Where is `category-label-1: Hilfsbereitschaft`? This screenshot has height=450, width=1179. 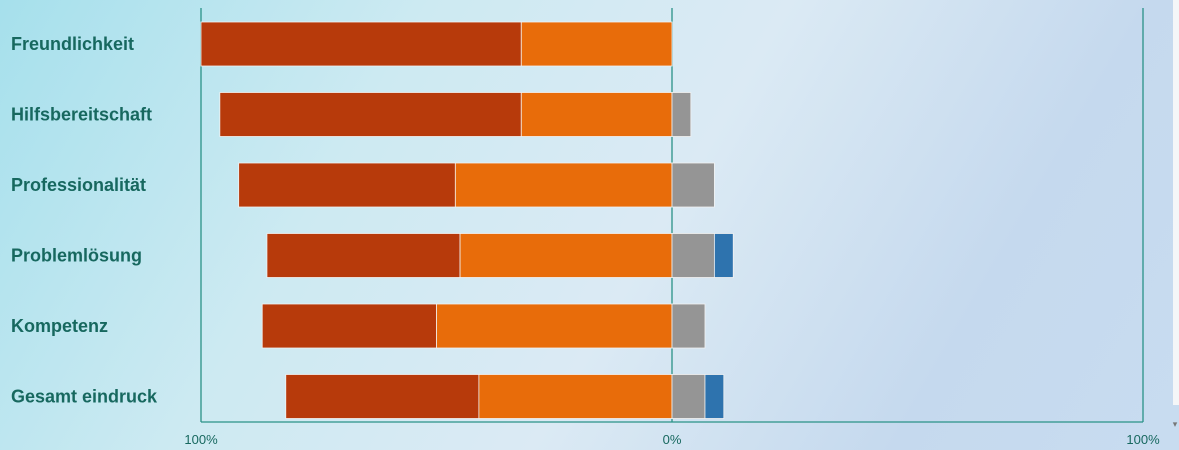
category-label-1: Hilfsbereitschaft is located at coordinates (81, 115).